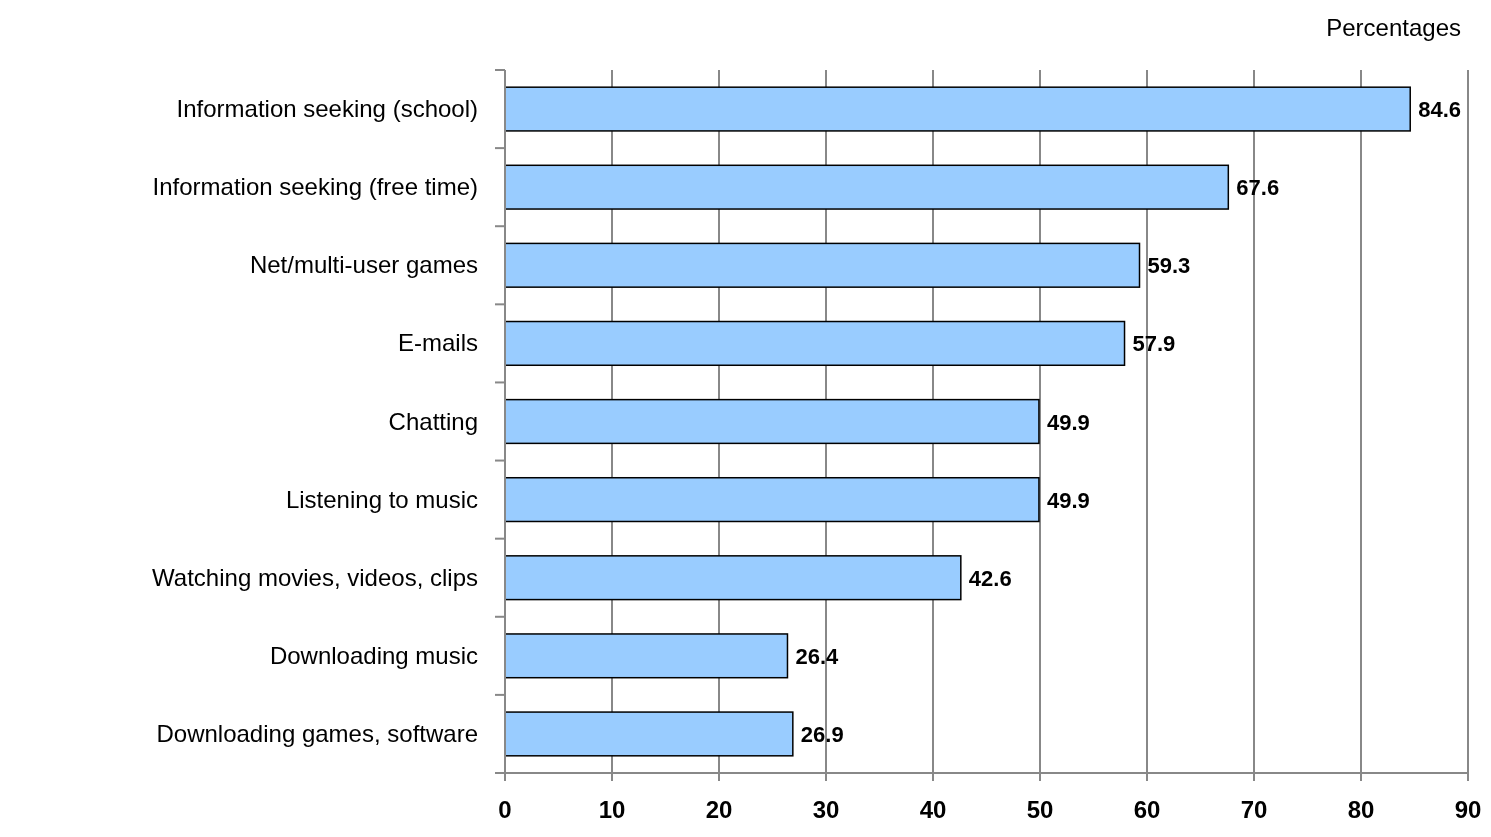 The image size is (1491, 837). What do you see at coordinates (719, 809) in the screenshot?
I see `x-tick-label: 20` at bounding box center [719, 809].